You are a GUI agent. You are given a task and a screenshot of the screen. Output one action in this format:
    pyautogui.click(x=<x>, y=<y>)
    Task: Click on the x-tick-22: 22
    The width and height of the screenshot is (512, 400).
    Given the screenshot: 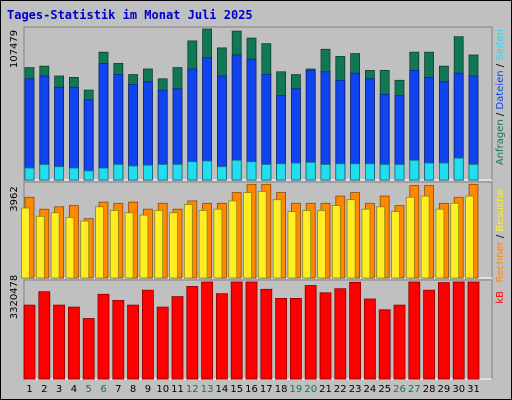 What is the action you would take?
    pyautogui.click(x=340, y=389)
    